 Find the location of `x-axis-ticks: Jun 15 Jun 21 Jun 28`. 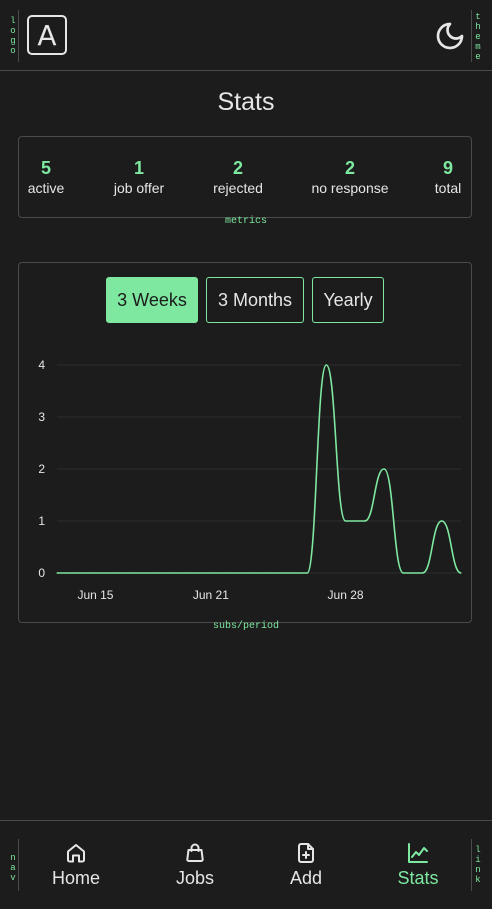

x-axis-ticks: Jun 15 Jun 21 Jun 28 is located at coordinates (220, 595).